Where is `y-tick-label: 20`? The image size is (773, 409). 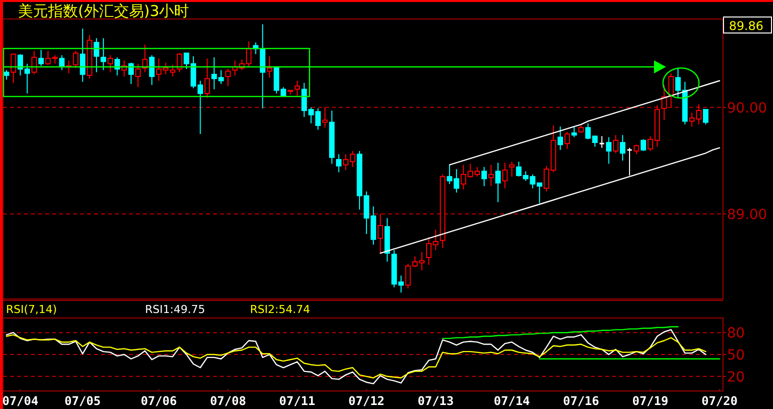 y-tick-label: 20 is located at coordinates (736, 377).